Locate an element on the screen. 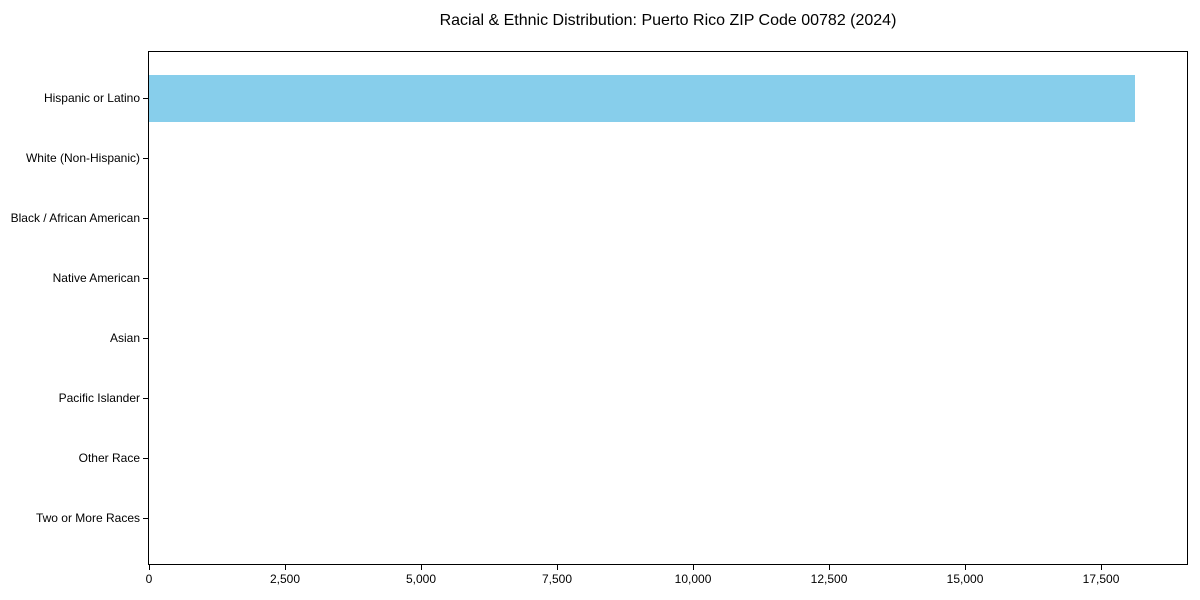 The height and width of the screenshot is (600, 1200). y-tick-asian is located at coordinates (145, 338).